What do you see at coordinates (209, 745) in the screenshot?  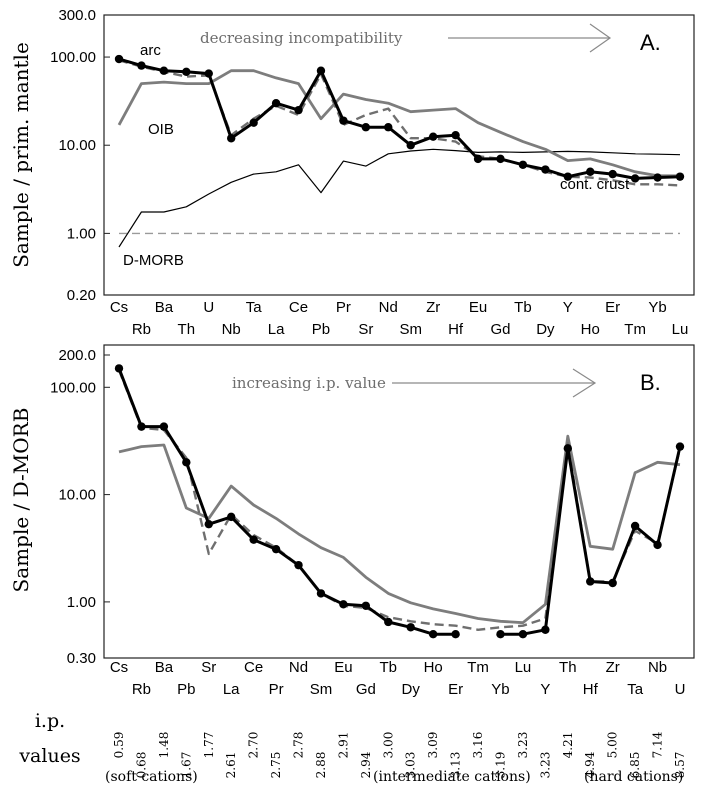 I see `ip-value: 1.77` at bounding box center [209, 745].